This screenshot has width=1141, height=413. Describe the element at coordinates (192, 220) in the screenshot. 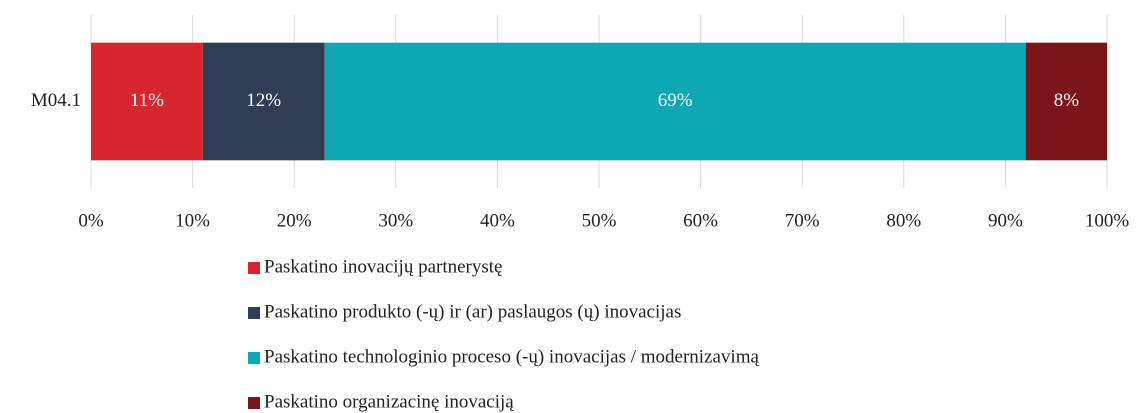

I see `x-tick-label: 10%` at that location.